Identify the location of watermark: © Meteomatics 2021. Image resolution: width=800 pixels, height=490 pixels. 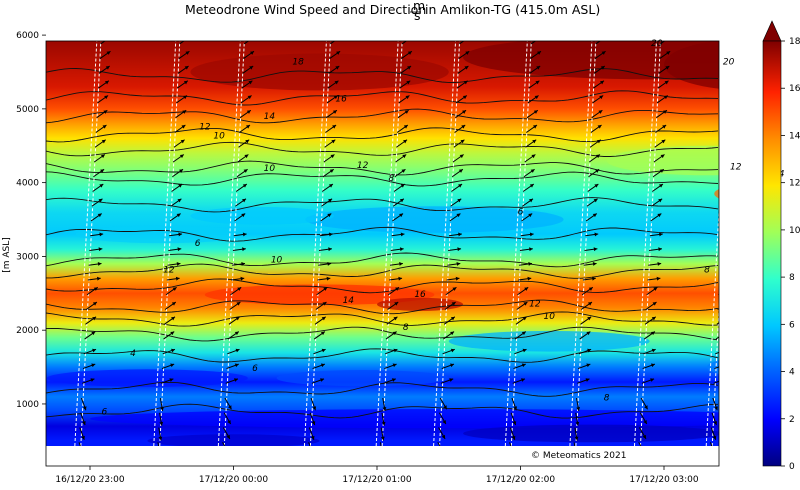
(578, 456).